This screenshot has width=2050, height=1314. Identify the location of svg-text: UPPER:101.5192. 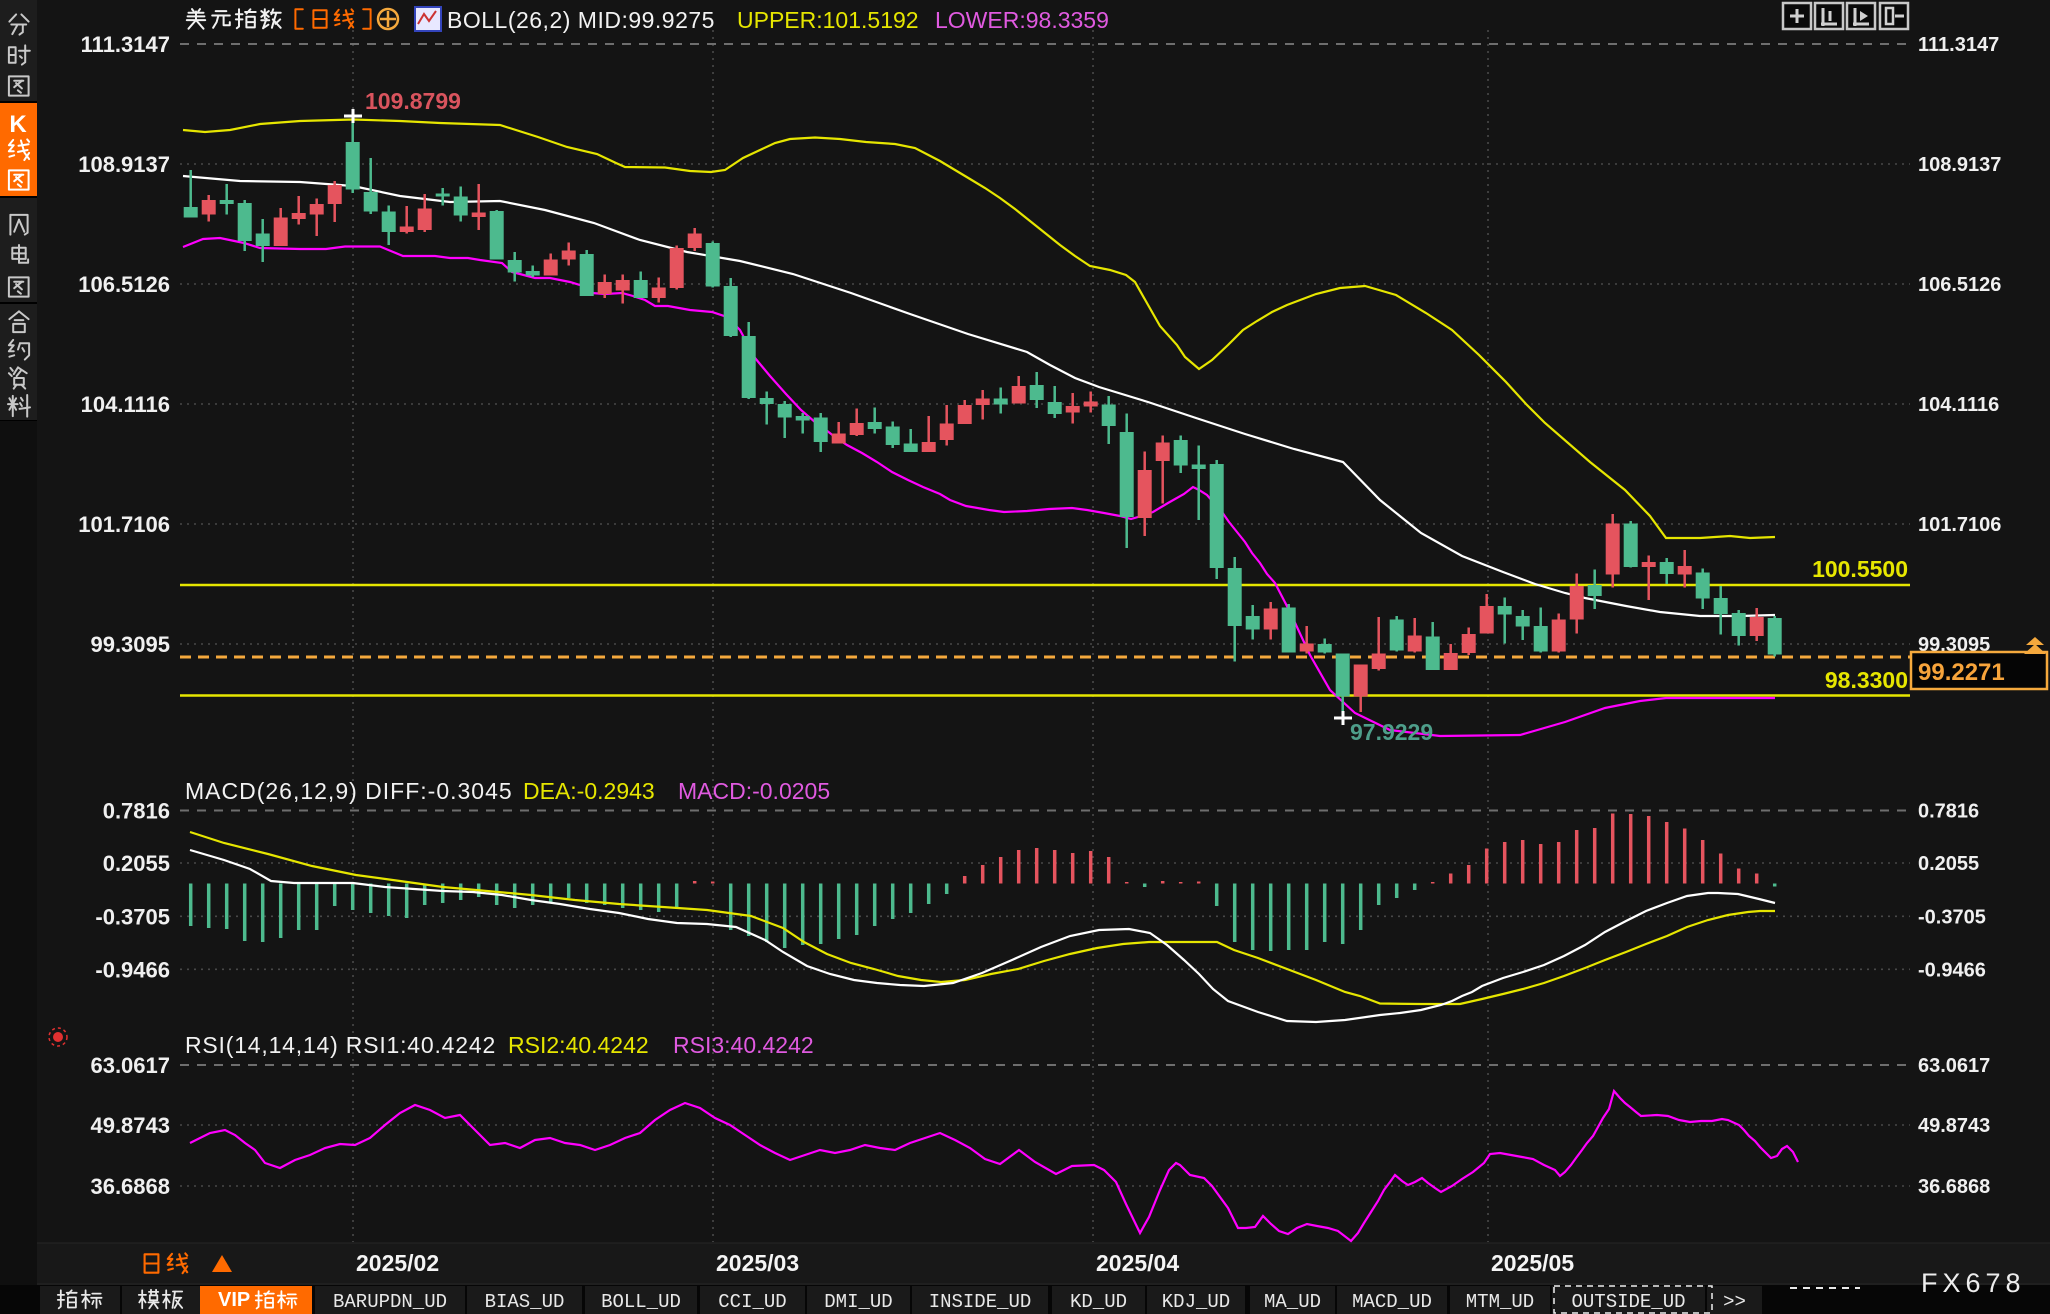
(828, 20).